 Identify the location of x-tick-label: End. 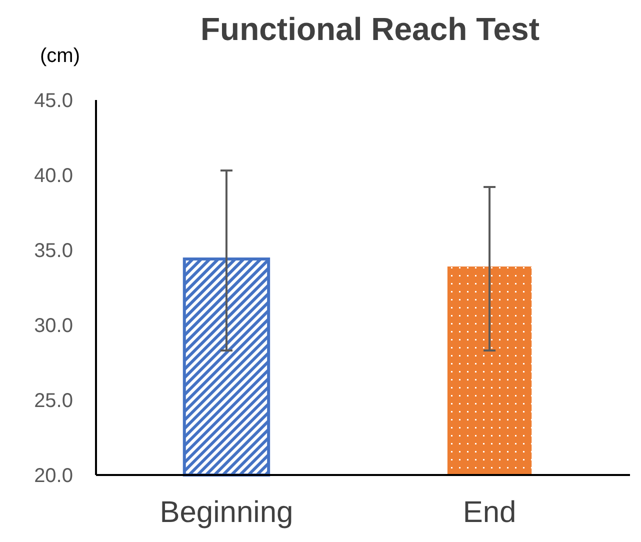
(489, 512).